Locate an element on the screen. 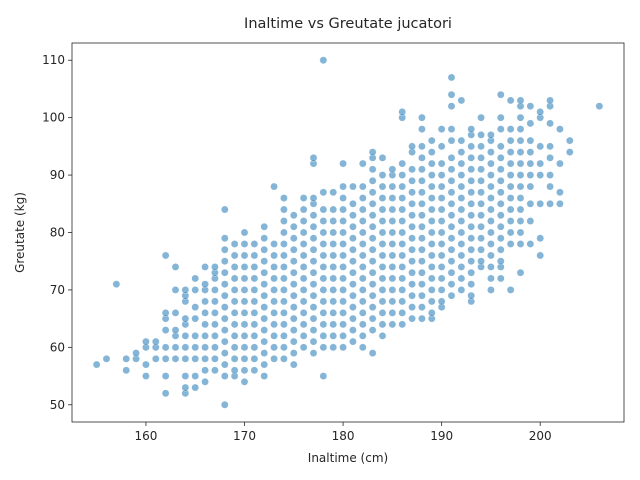 This screenshot has height=480, width=640. y-tick-label: 90 is located at coordinates (57, 175).